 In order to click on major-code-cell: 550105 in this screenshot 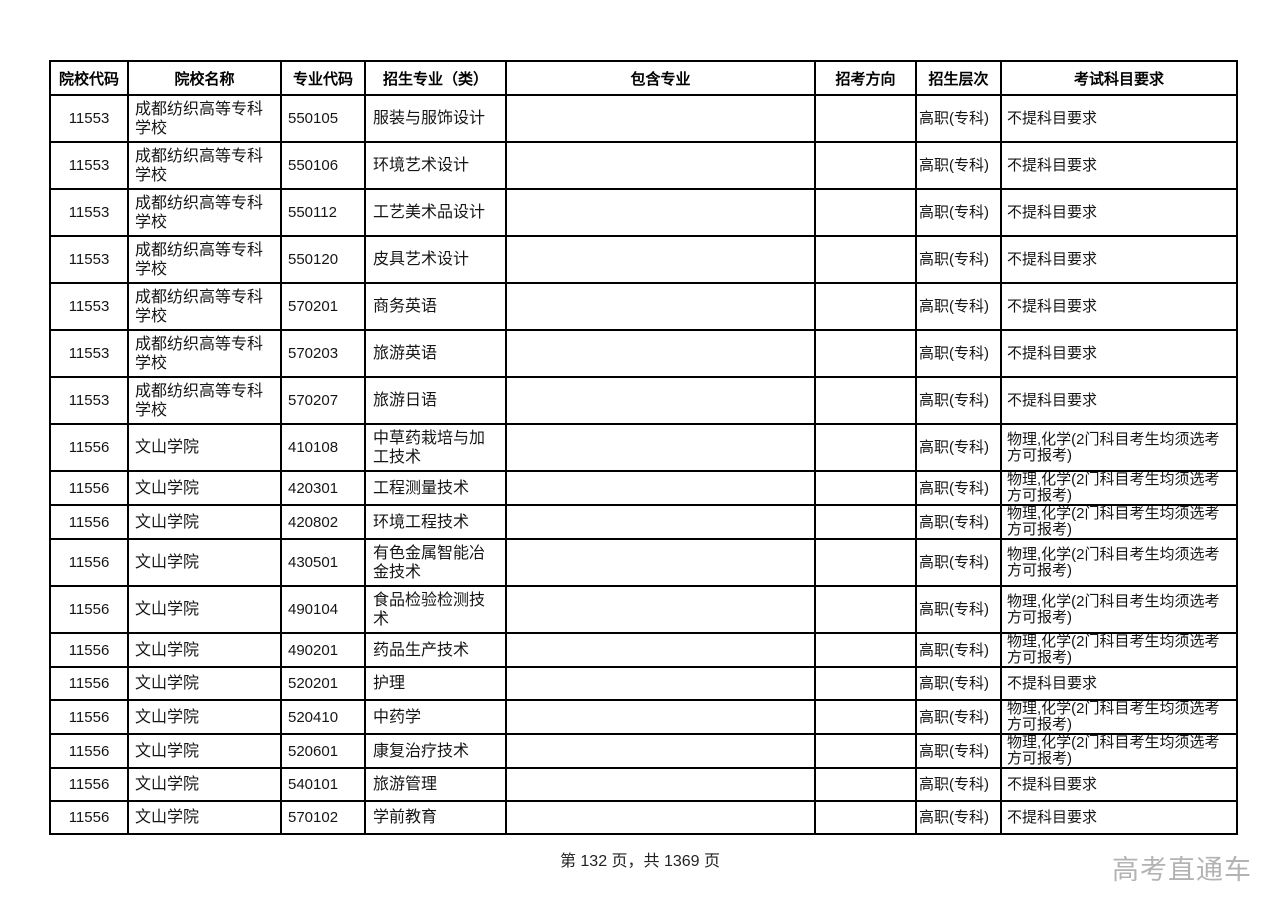, I will do `click(323, 118)`.